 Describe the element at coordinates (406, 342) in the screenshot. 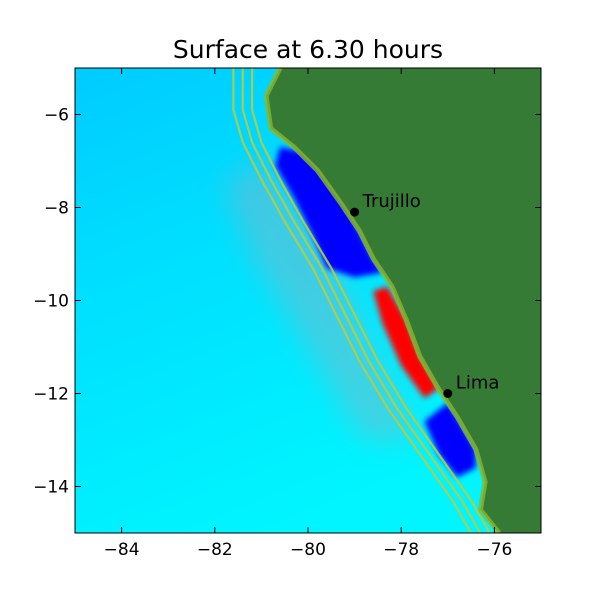

I see `crest-anomaly` at that location.